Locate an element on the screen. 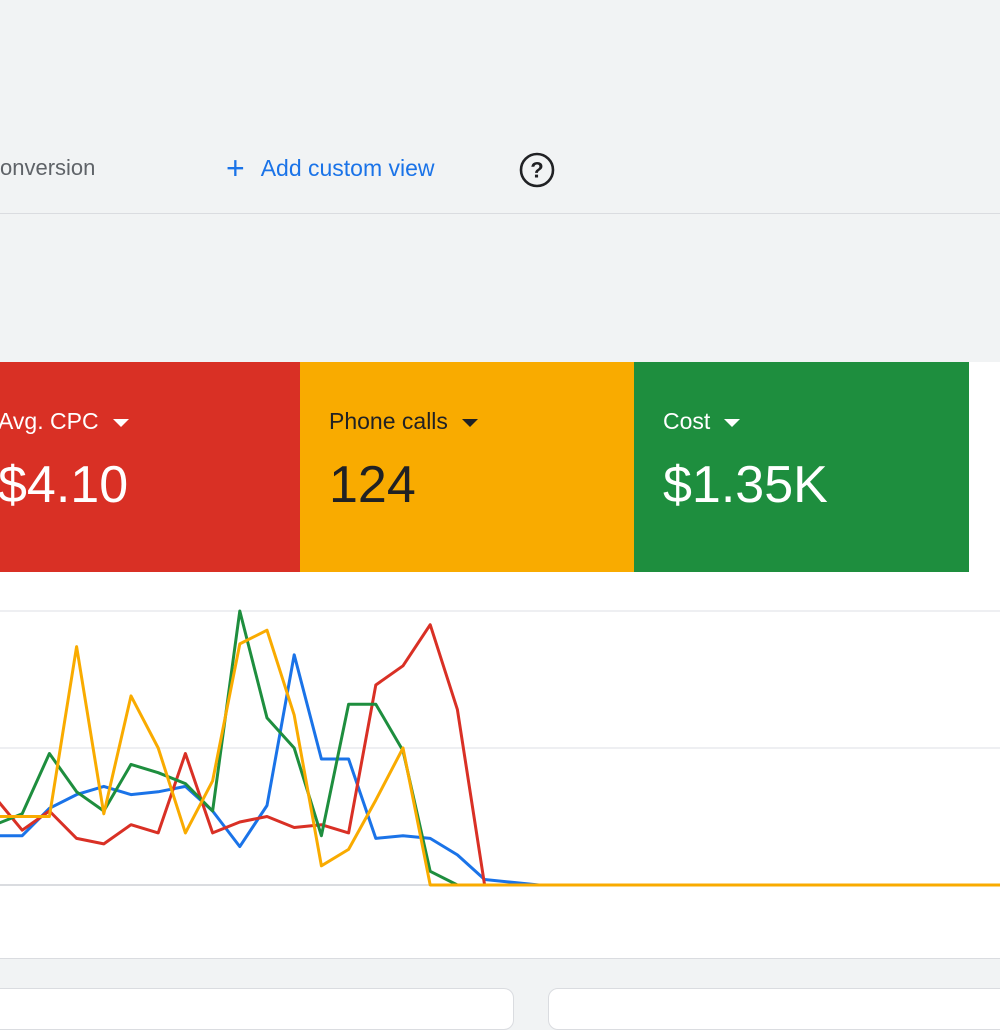 Image resolution: width=1000 pixels, height=1030 pixels. scorecard-label: Phone calls is located at coordinates (481, 421).